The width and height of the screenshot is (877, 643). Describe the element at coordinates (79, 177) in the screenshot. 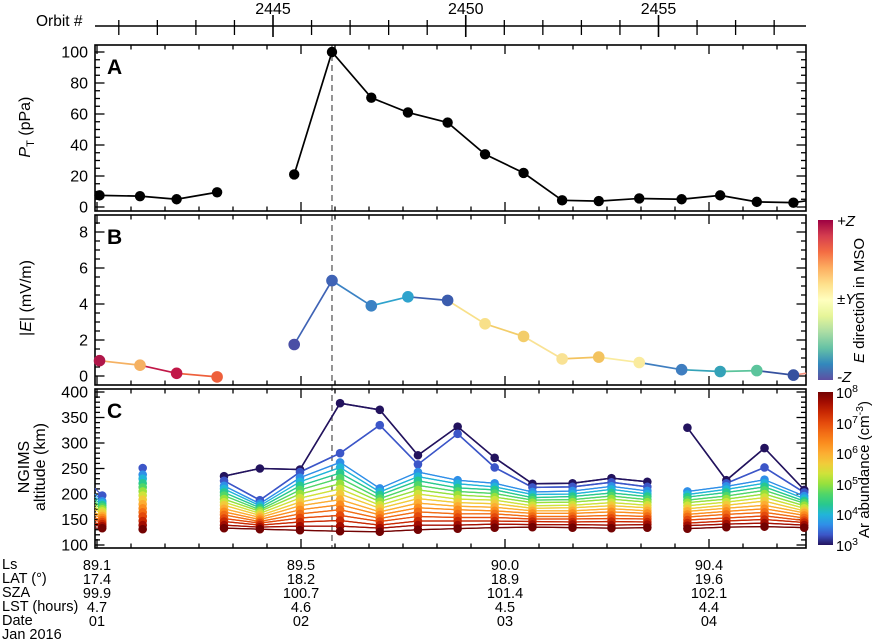

I see `panel-a-ytick-label: 20` at that location.